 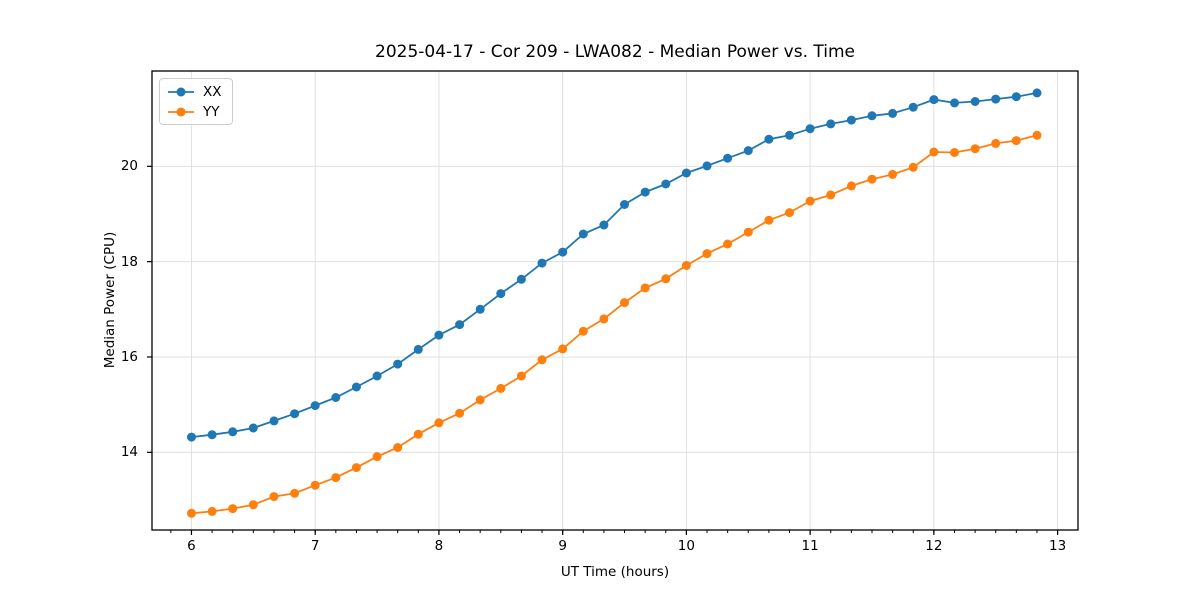 I want to click on x-tick-label: 10, so click(x=686, y=546).